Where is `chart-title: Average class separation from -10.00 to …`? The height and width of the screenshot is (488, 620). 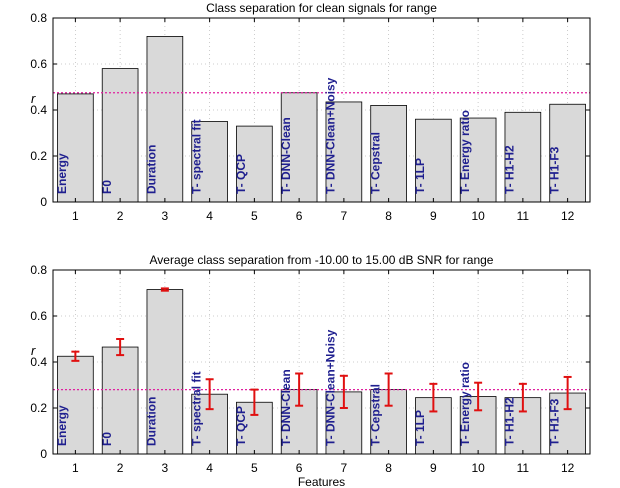 chart-title: Average class separation from -10.00 to … is located at coordinates (322, 260).